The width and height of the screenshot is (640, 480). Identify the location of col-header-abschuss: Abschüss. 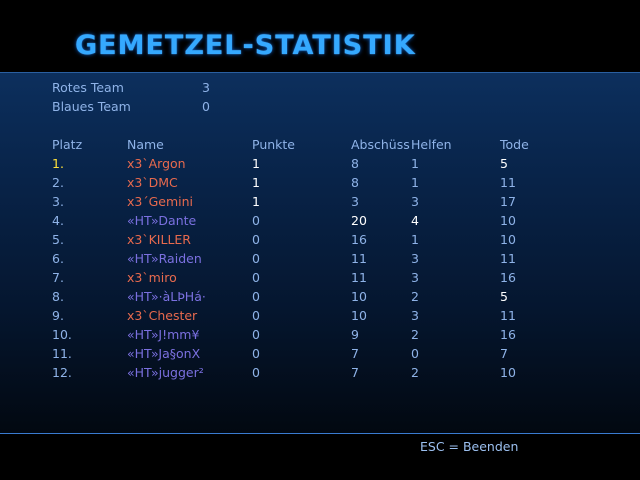
(380, 144).